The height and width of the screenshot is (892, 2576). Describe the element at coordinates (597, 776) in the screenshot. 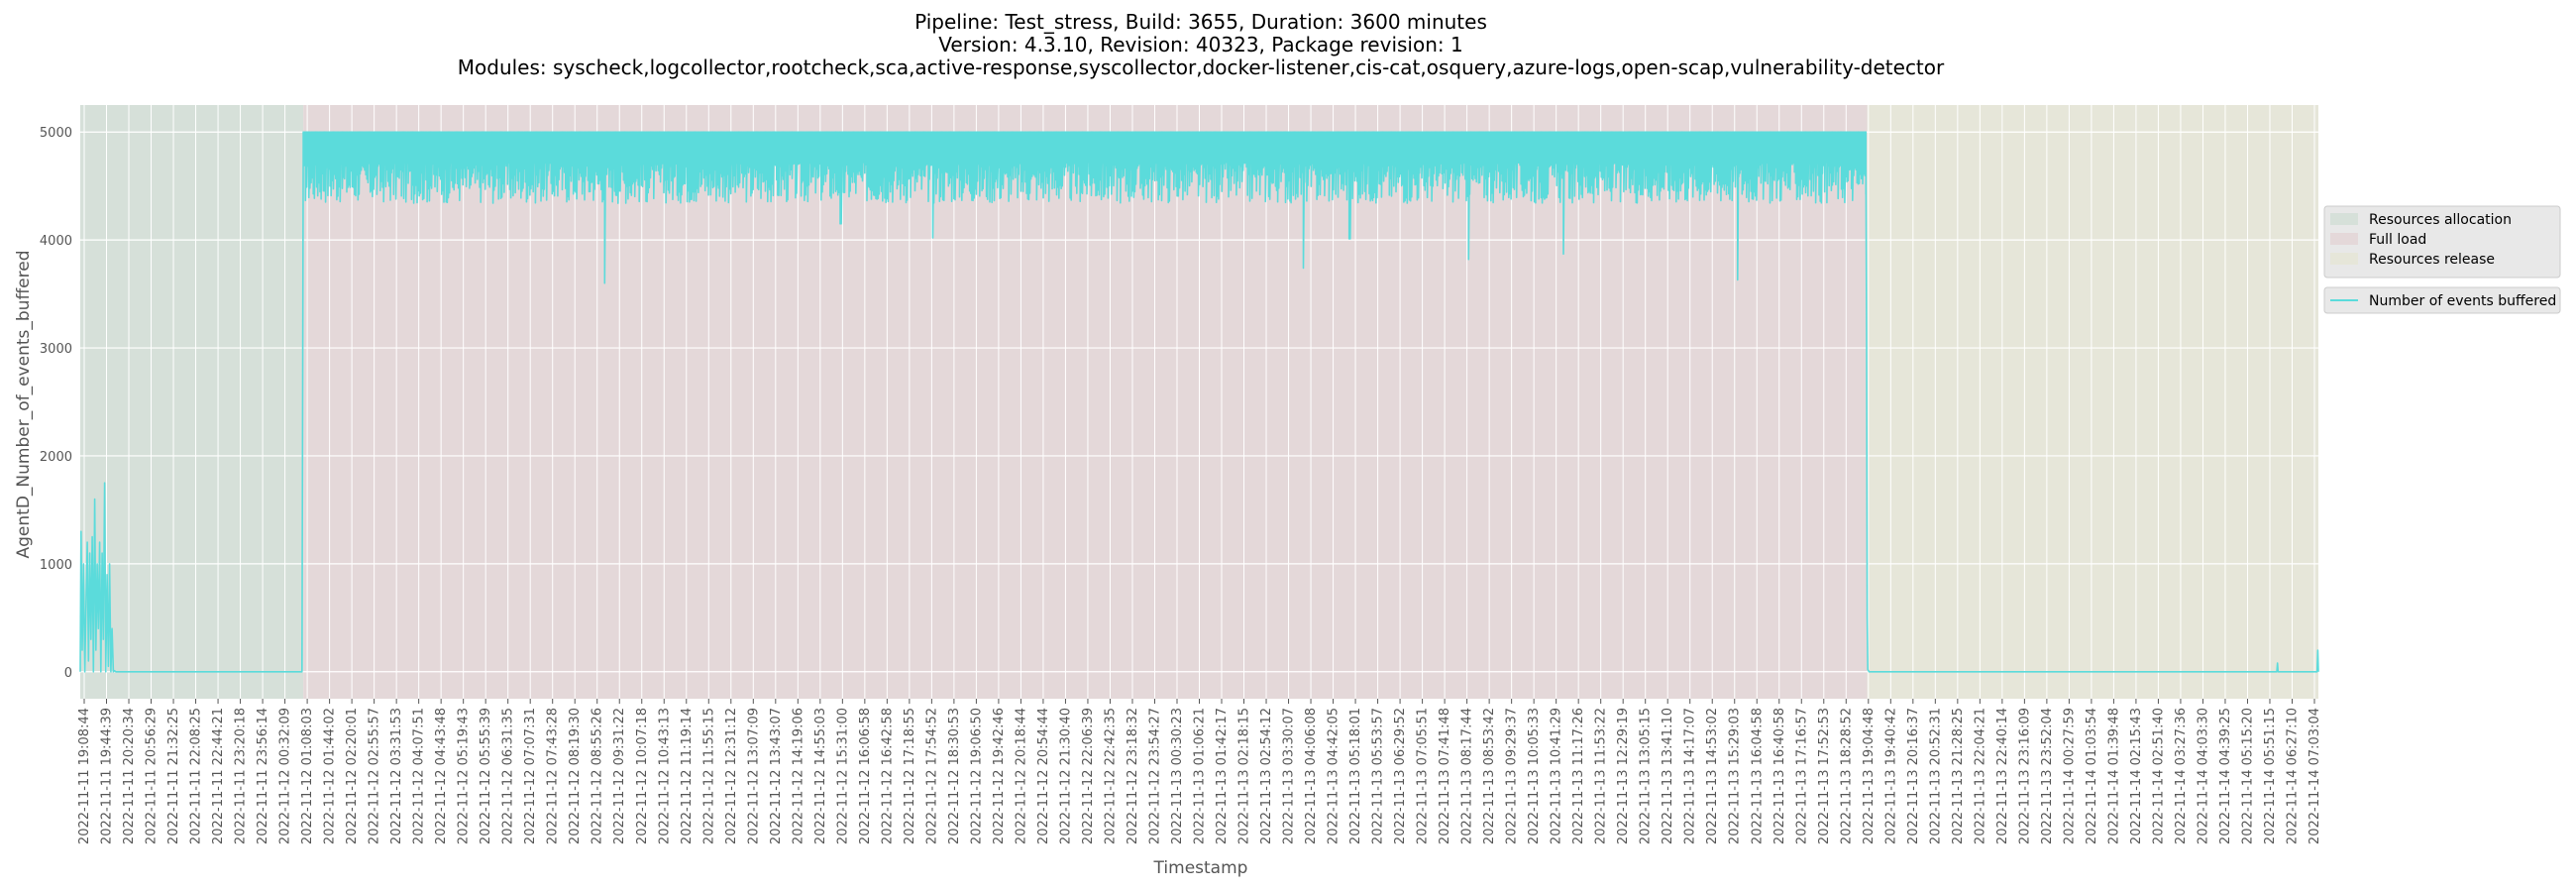

I see `x-tick-label: 2022-11-12 08:55:26` at that location.